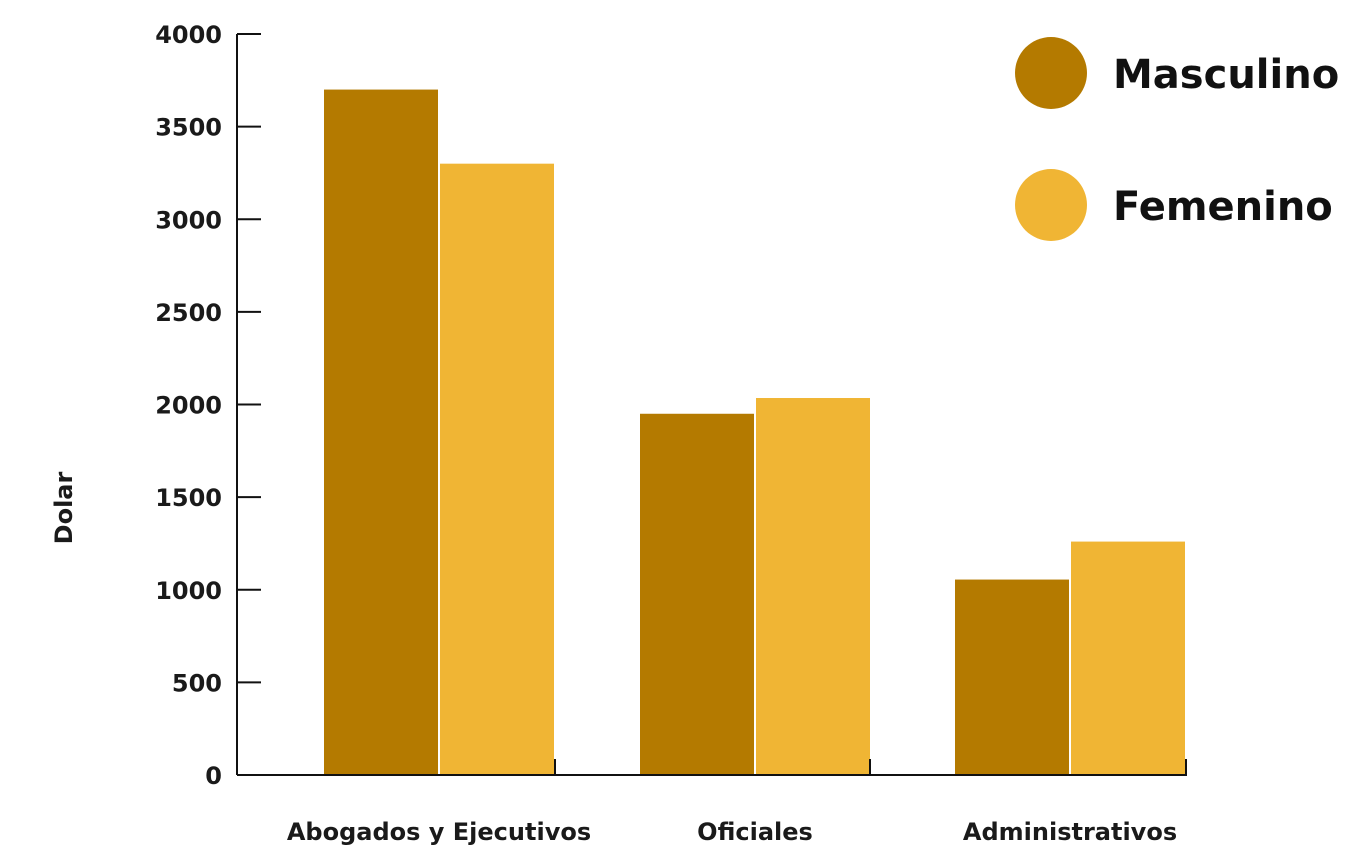 The width and height of the screenshot is (1364, 845). Describe the element at coordinates (1177, 139) in the screenshot. I see `legend: Masculino Femenino` at that location.